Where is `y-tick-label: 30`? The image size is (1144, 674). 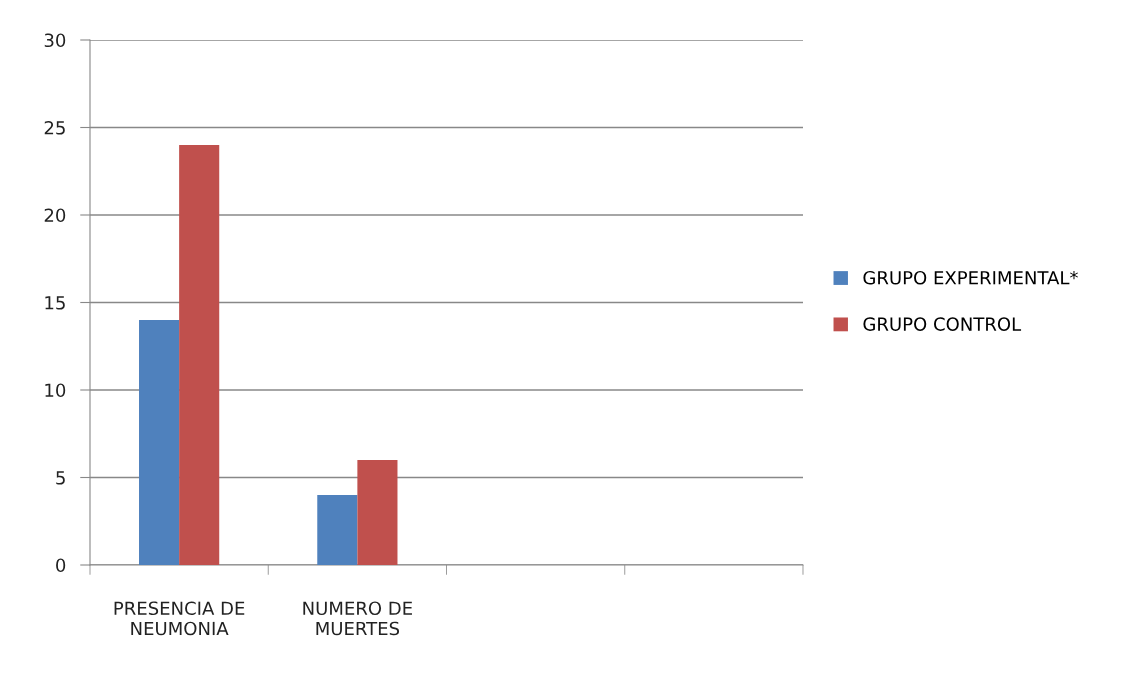
y-tick-label: 30 is located at coordinates (55, 40).